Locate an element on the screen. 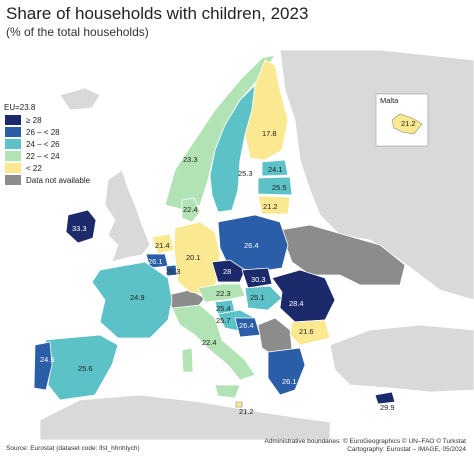  country-bulgaria is located at coordinates (310, 332).